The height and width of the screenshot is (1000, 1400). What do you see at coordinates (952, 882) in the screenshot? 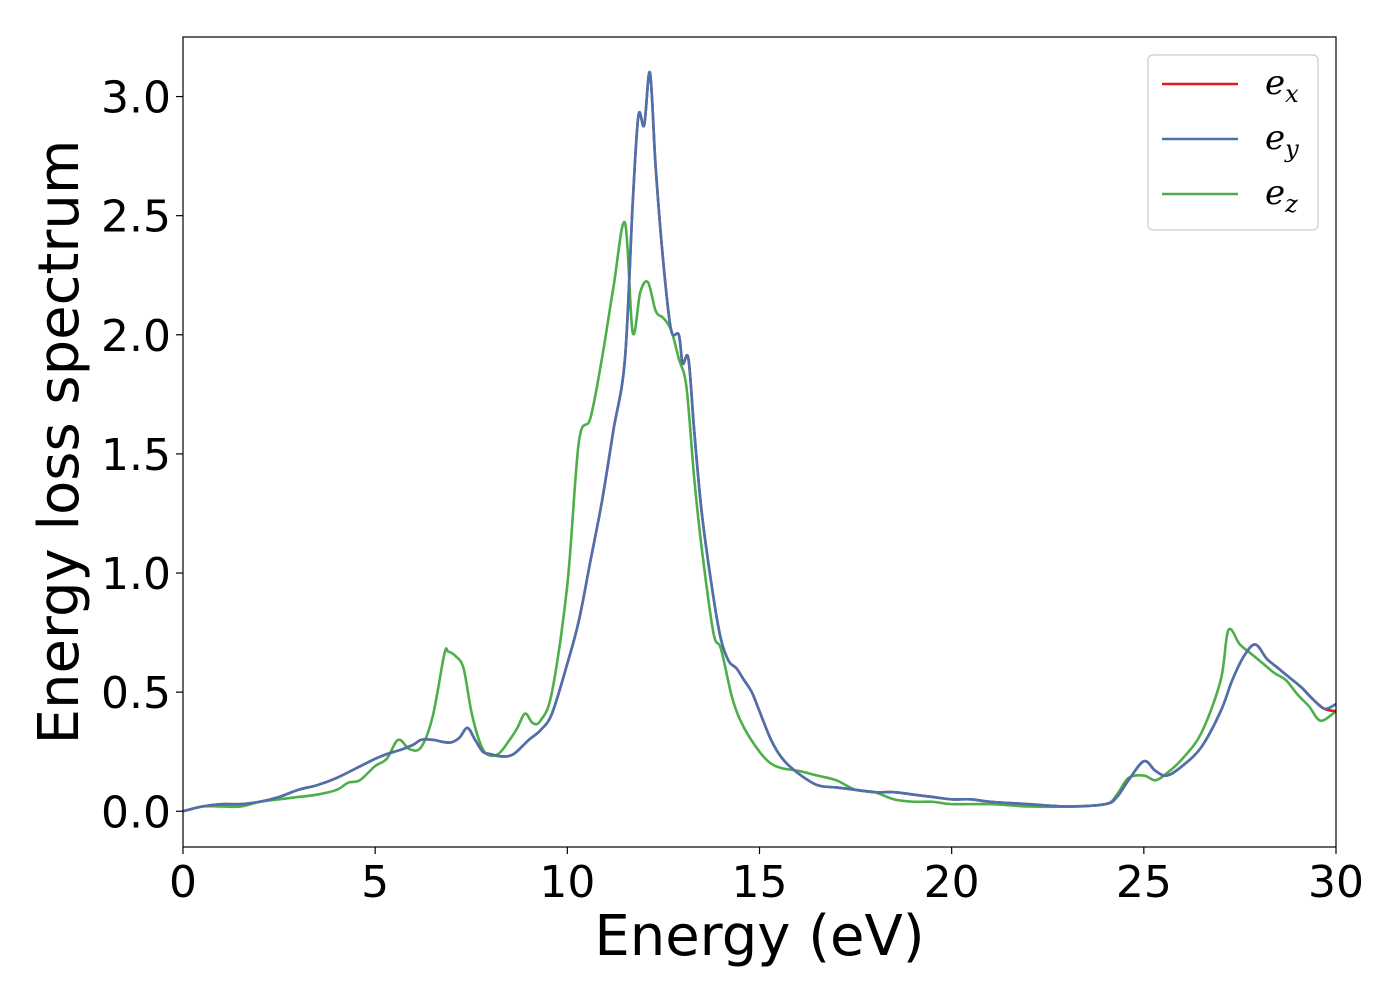
I see `x-tick-label: 20` at bounding box center [952, 882].